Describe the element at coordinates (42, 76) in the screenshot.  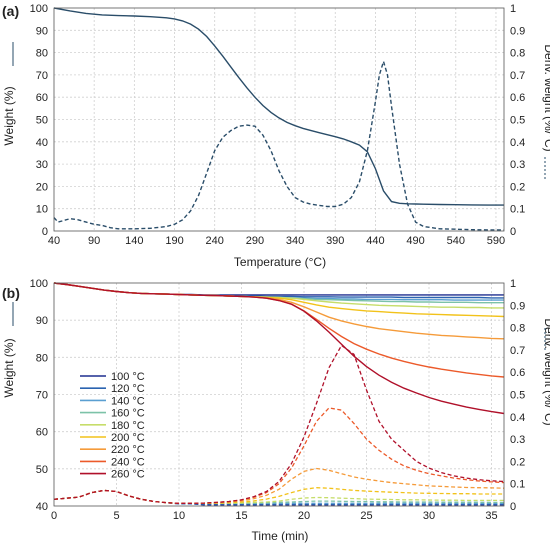
I see `panel-a-ytick-label-7: 70` at that location.